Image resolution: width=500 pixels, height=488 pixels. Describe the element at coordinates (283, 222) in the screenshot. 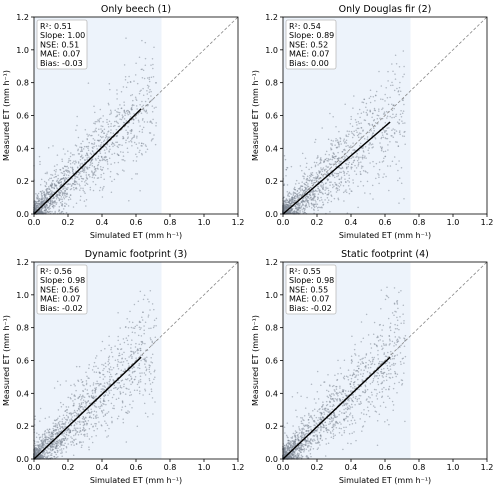

I see `x-tick-label: 0.0` at that location.